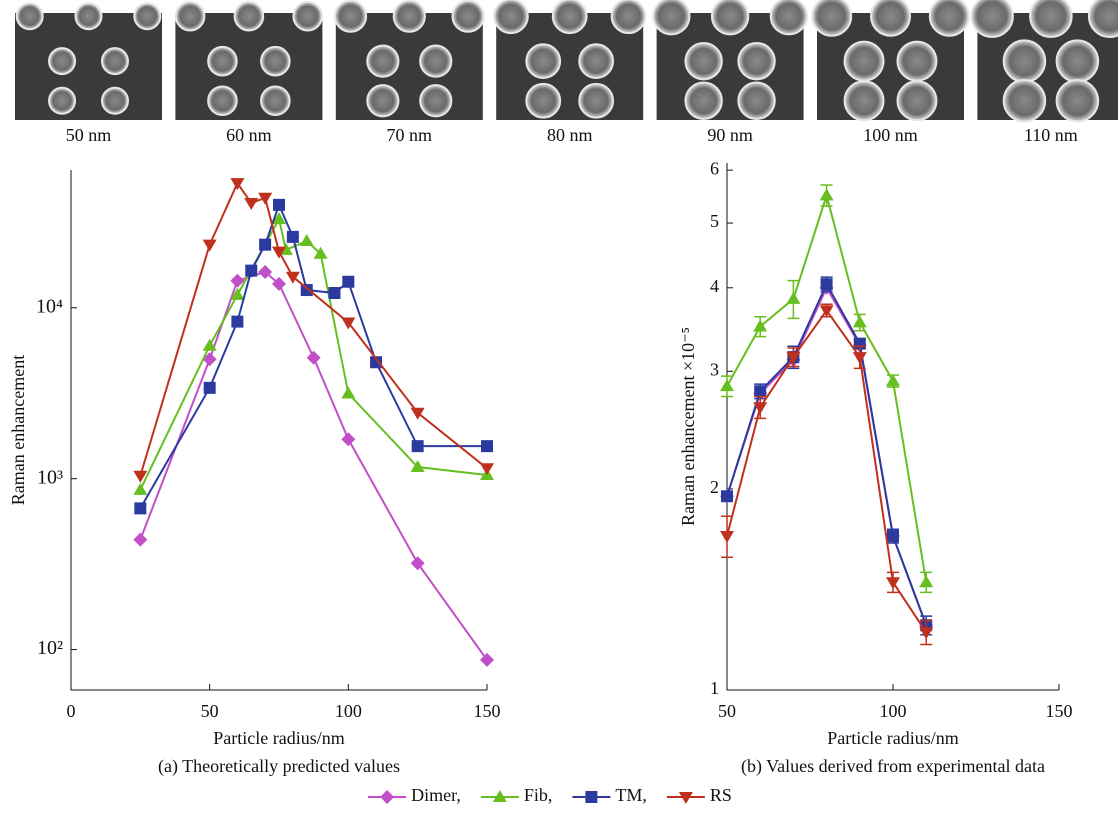 Image resolution: width=1118 pixels, height=823 pixels. What do you see at coordinates (631, 795) in the screenshot?
I see `legend-label: TM,` at bounding box center [631, 795].